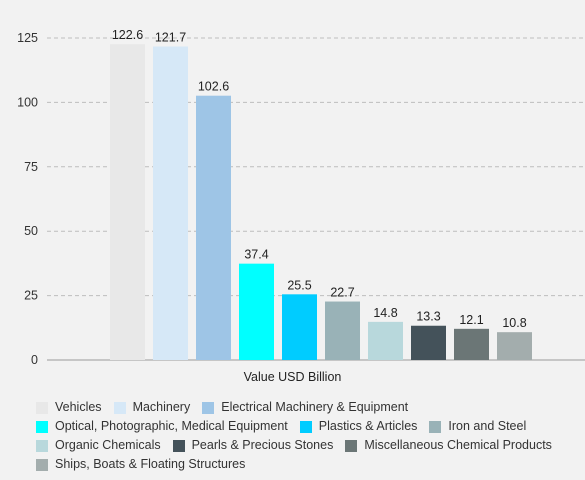 The height and width of the screenshot is (480, 585). I want to click on legend-label: Optical, Photographic, Medical Equipment, so click(171, 426).